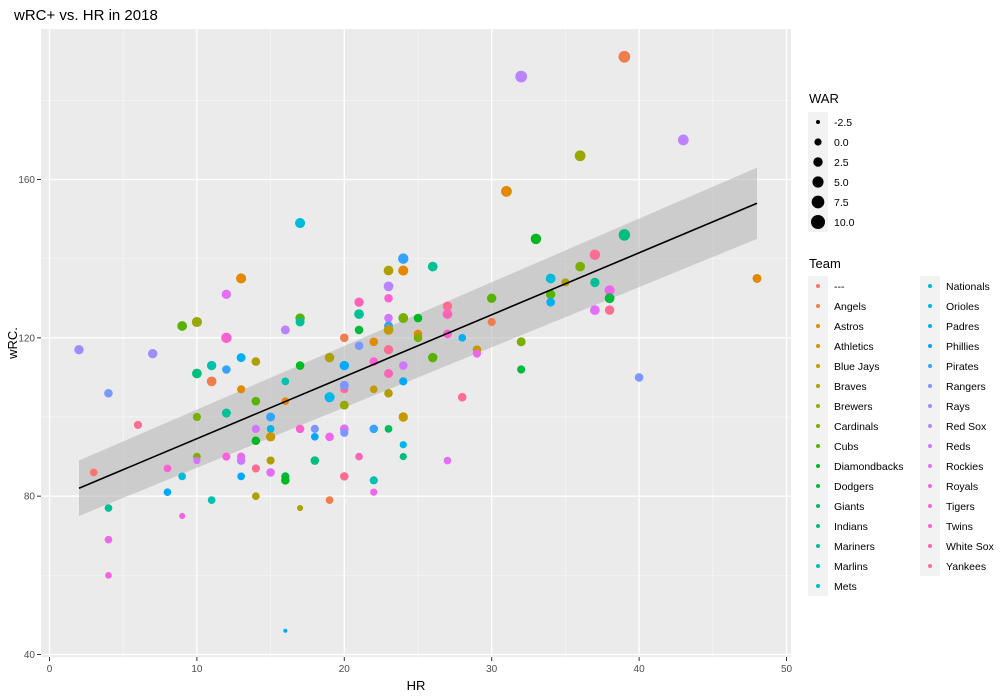  Describe the element at coordinates (787, 669) in the screenshot. I see `x-tick-label: 50` at that location.